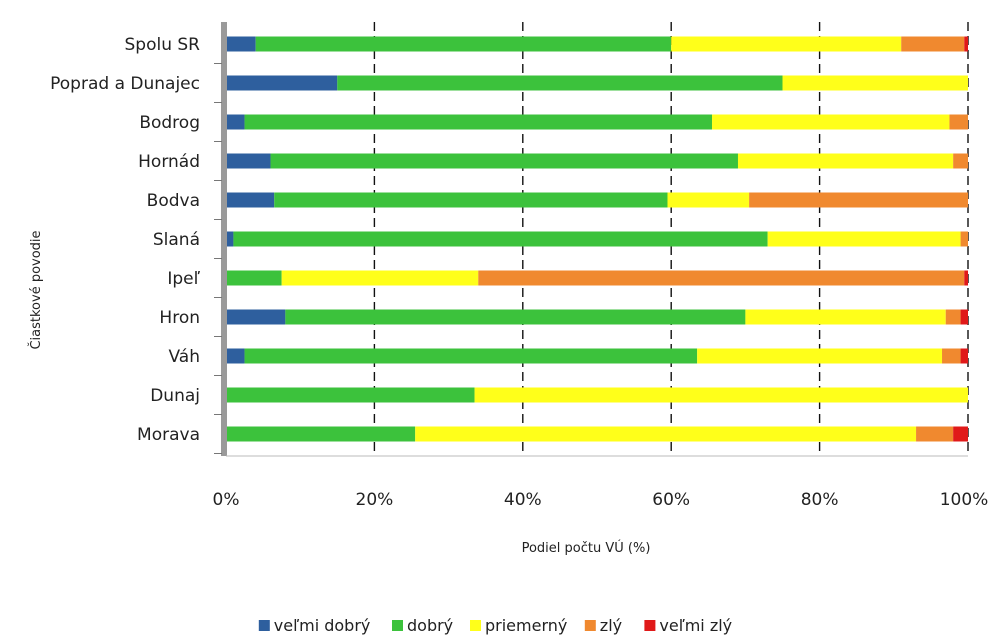 This screenshot has height=644, width=998. Describe the element at coordinates (168, 435) in the screenshot. I see `category-label: Morava` at that location.